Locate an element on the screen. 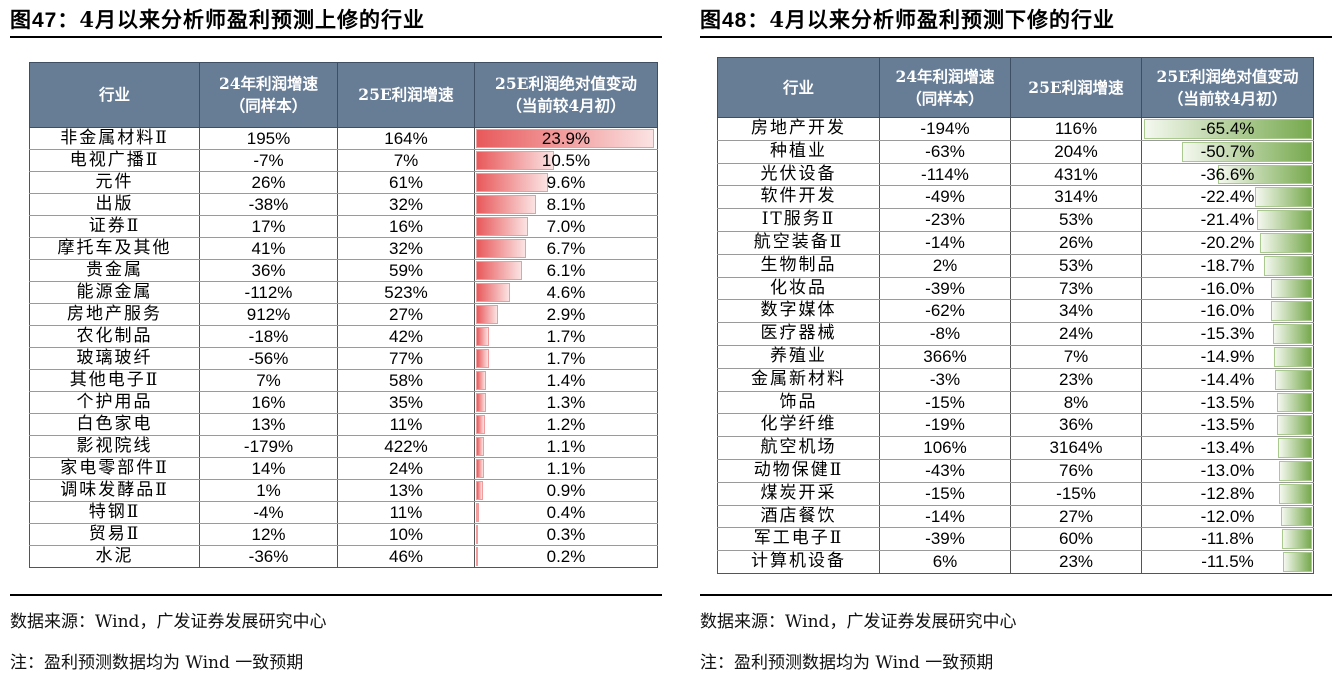 The width and height of the screenshot is (1340, 678). growth-25e-cell: 523% is located at coordinates (406, 292).